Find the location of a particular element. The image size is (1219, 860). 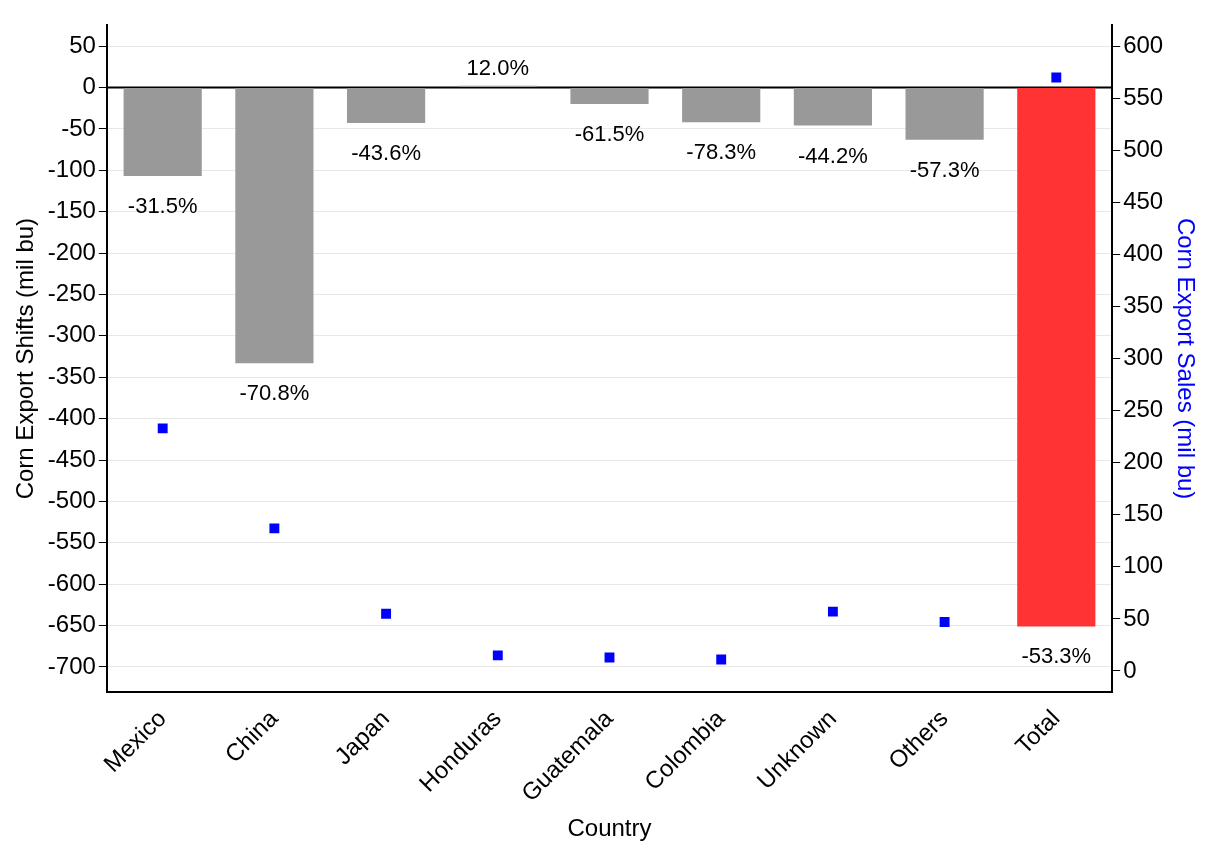

y2-tick-label: 350 is located at coordinates (1143, 305).